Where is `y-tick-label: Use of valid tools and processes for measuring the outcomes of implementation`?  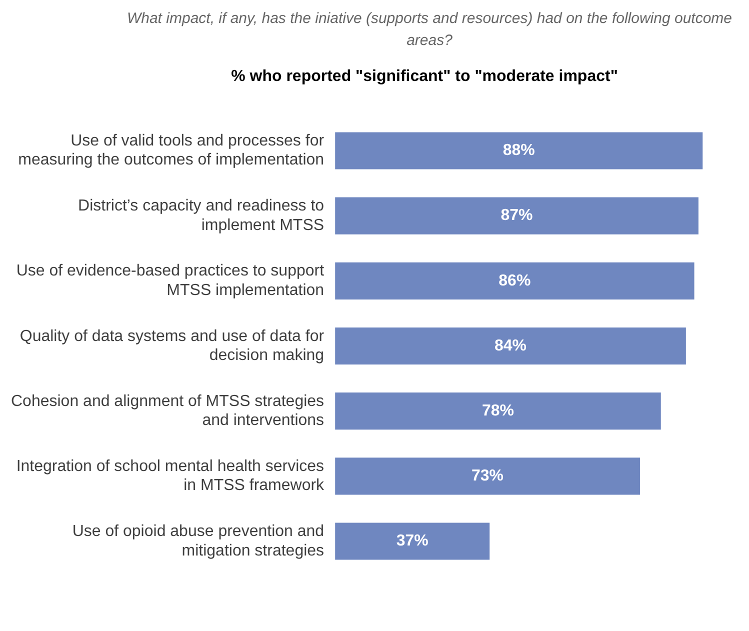 y-tick-label: Use of valid tools and processes for measuring the outcomes of implementation is located at coordinates (171, 150).